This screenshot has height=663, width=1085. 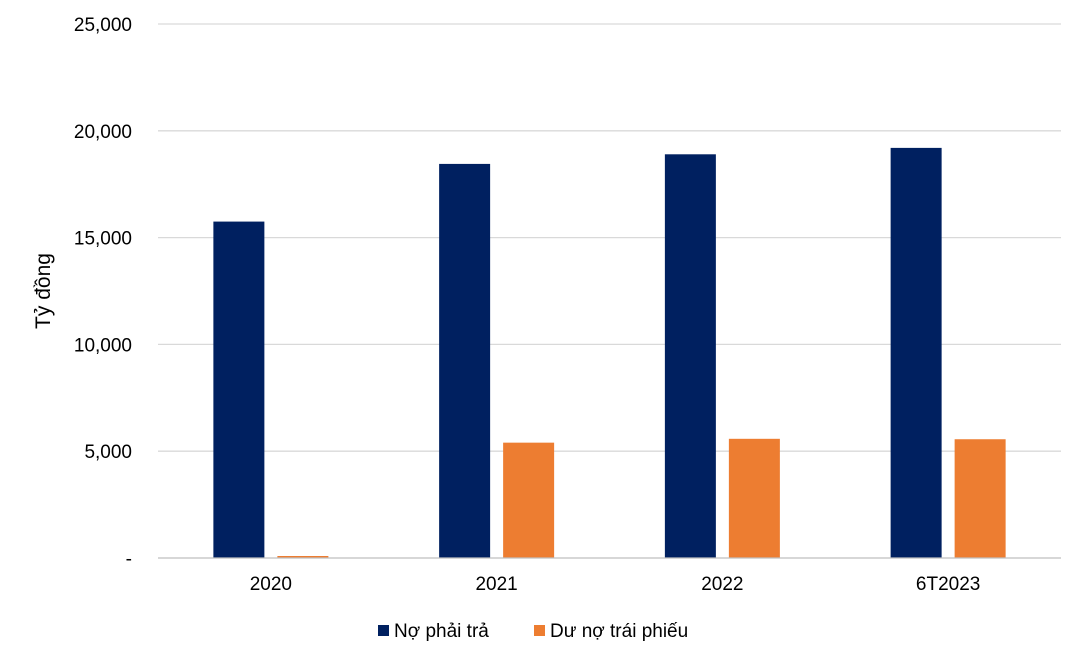 I want to click on x-tick-label: 2021, so click(x=496, y=584).